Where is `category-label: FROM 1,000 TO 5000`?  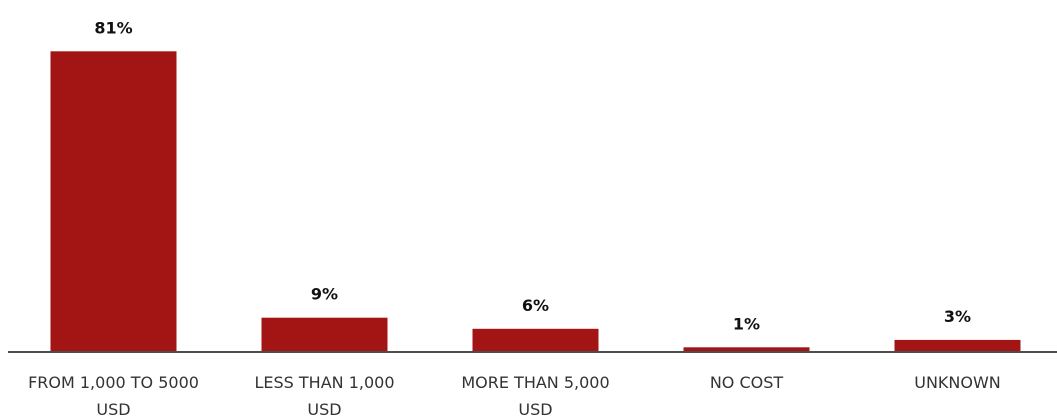
category-label: FROM 1,000 TO 5000 is located at coordinates (113, 382).